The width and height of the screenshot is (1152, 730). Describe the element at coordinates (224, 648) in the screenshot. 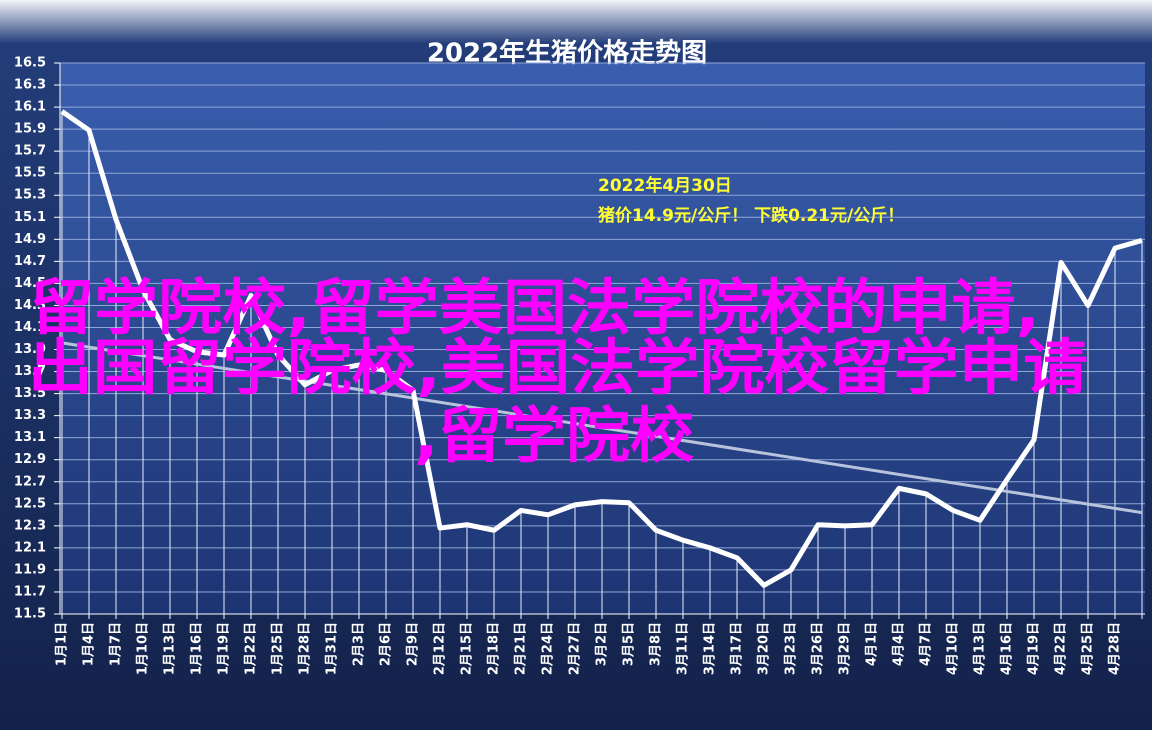

I see `x-tick-label: 1月19日` at that location.